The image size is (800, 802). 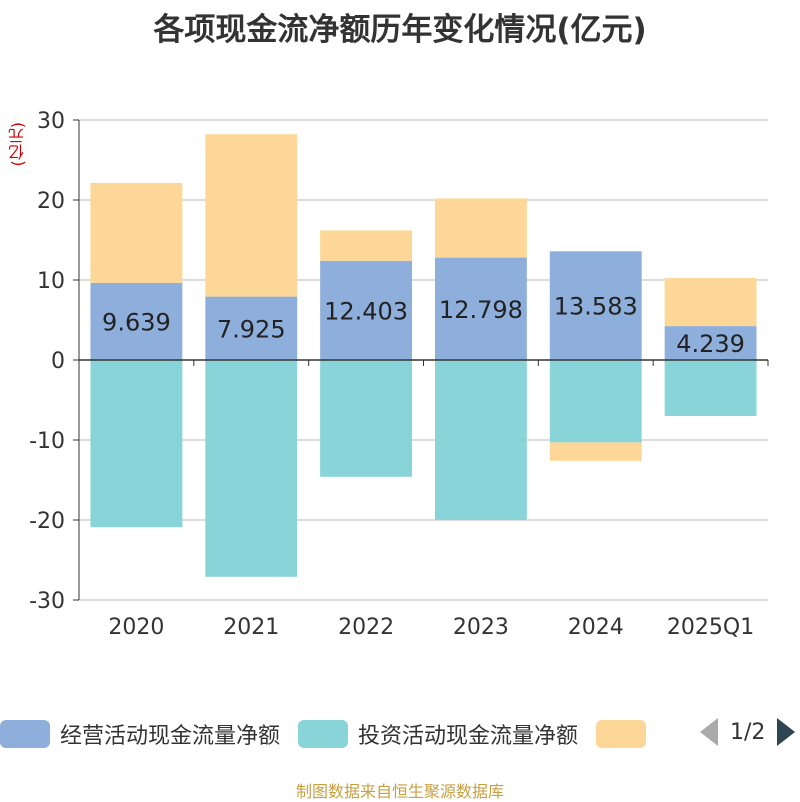 What do you see at coordinates (170, 736) in the screenshot?
I see `legend-label-operating: 经营活动现金流量净额` at bounding box center [170, 736].